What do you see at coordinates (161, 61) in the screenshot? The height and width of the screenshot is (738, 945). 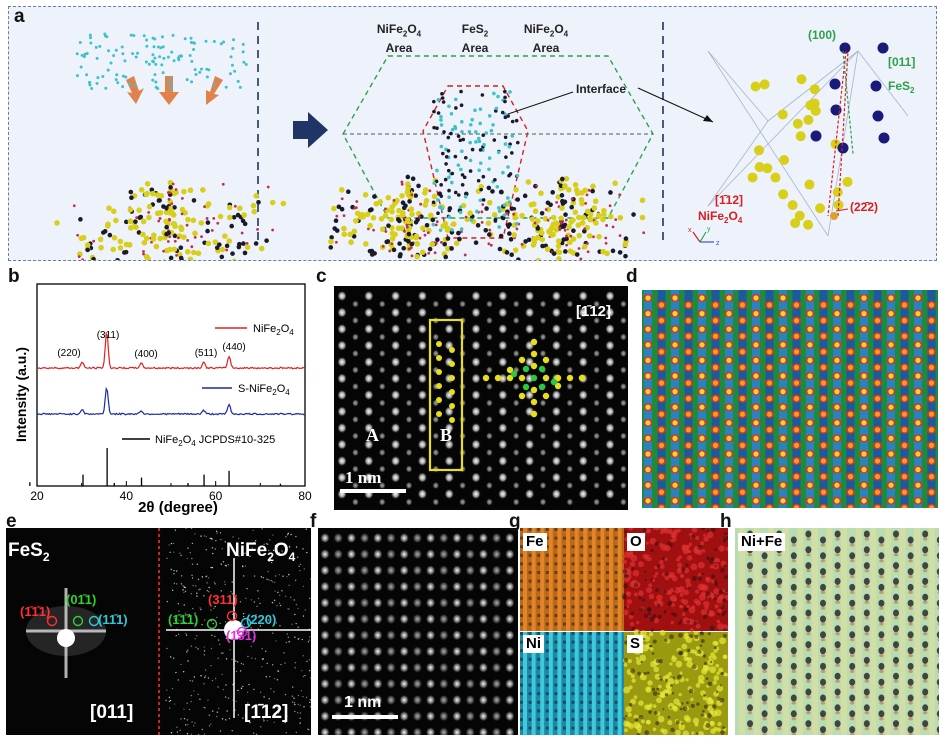 I see `sulfur-atoms` at bounding box center [161, 61].